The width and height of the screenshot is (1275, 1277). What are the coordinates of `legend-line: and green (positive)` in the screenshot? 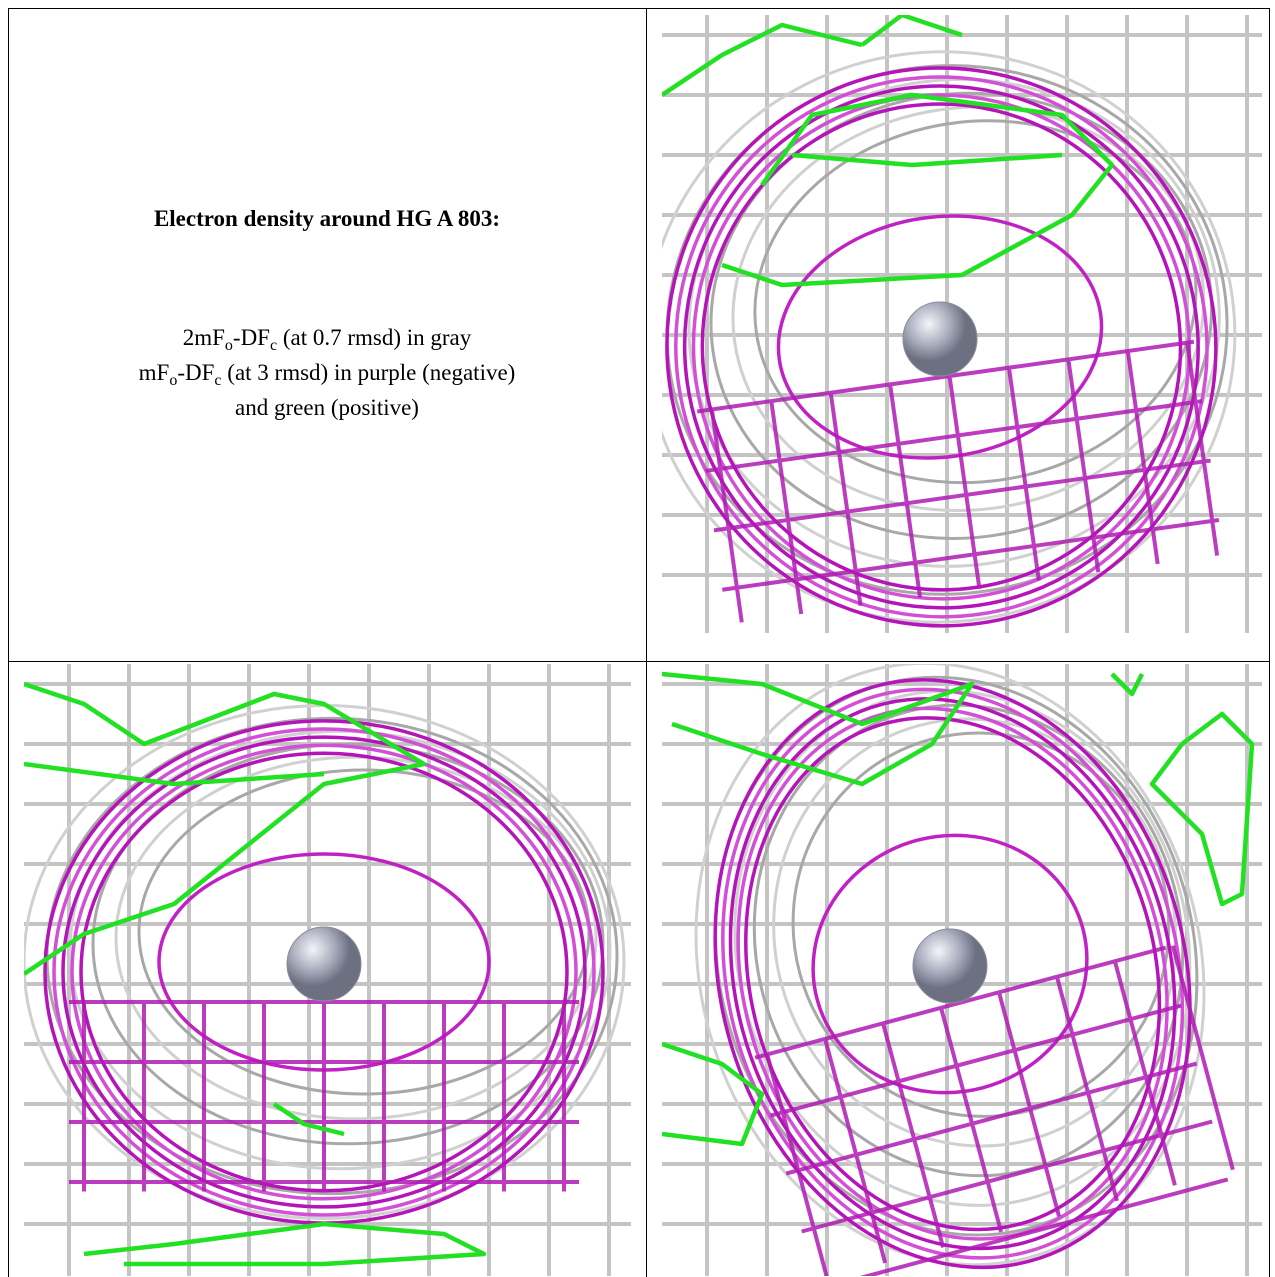 It's located at (327, 407).